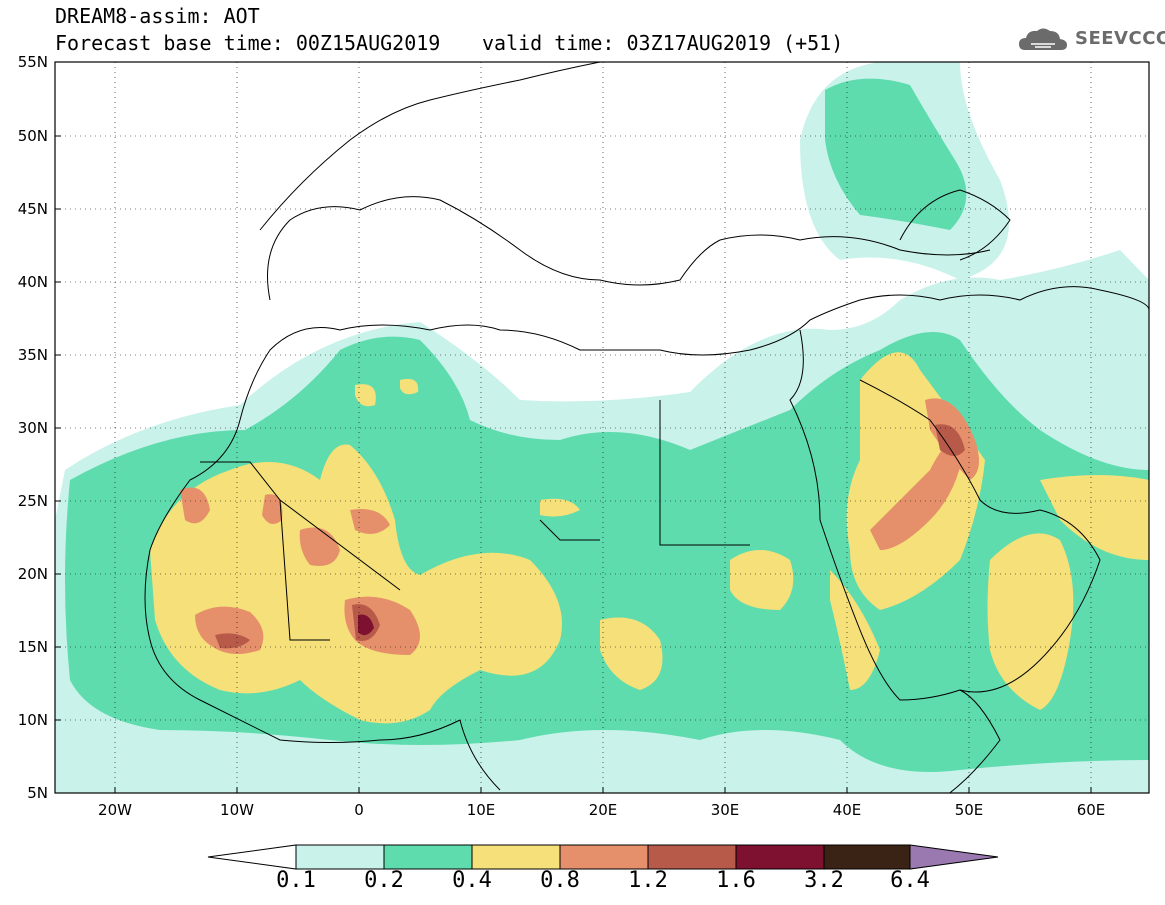 The height and width of the screenshot is (905, 1165). I want to click on colorbar-min-arrow, so click(252, 857).